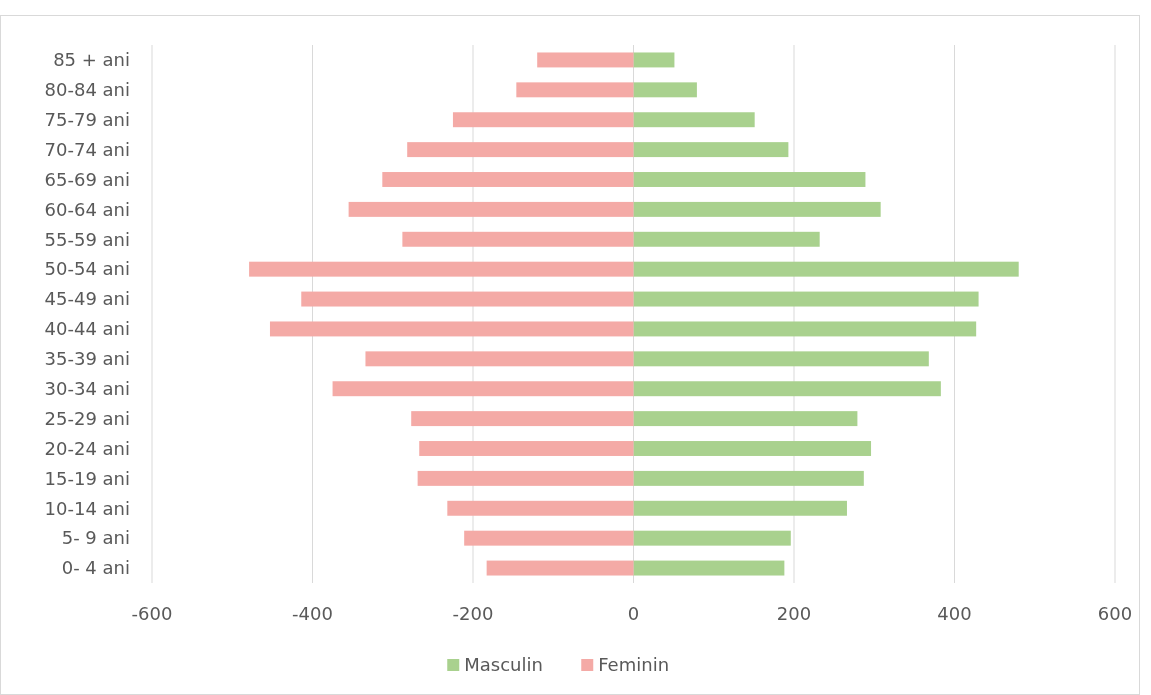  I want to click on legend-label: Masculin, so click(503, 665).